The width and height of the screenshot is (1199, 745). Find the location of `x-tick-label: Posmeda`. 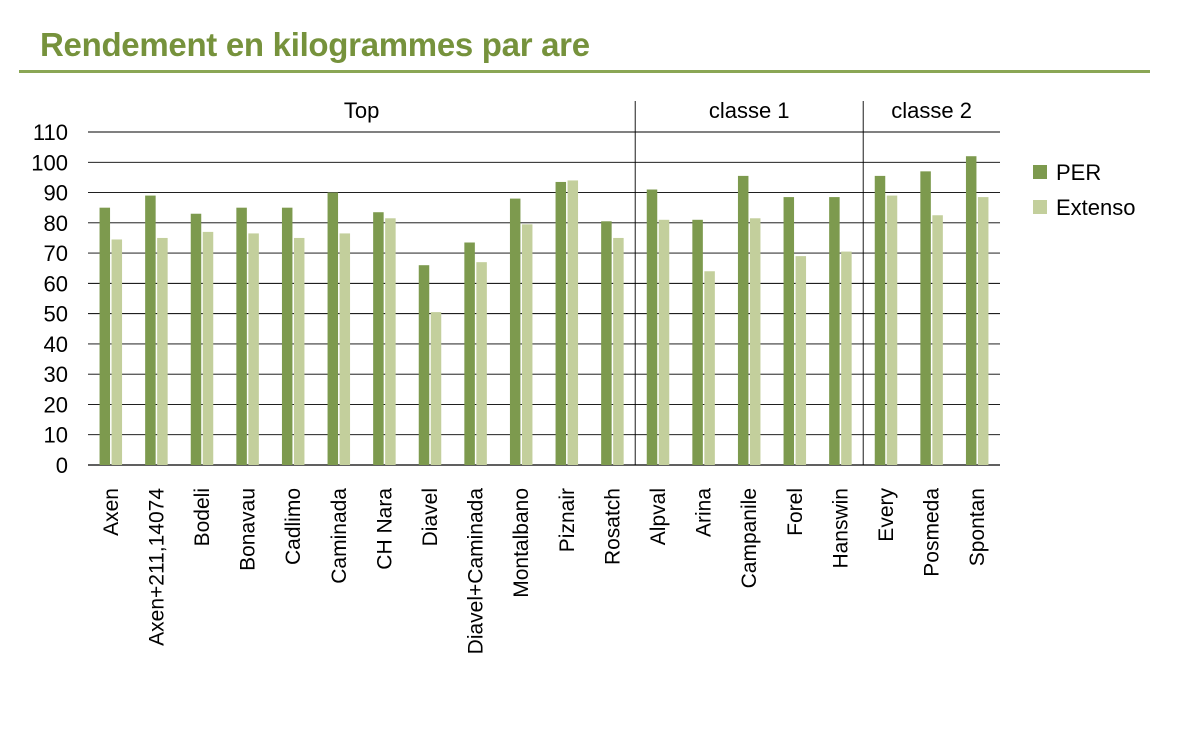

x-tick-label: Posmeda is located at coordinates (932, 532).